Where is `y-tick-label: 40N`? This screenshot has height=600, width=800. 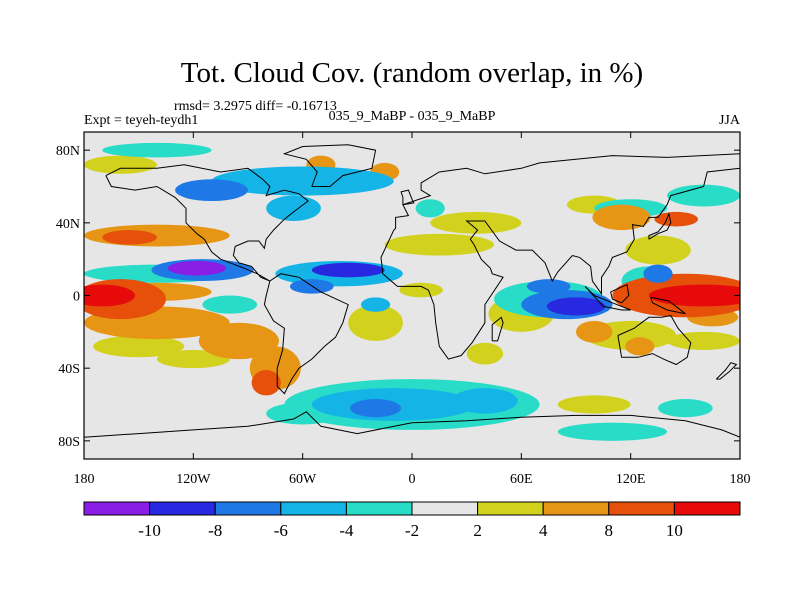
y-tick-label: 40N is located at coordinates (68, 224).